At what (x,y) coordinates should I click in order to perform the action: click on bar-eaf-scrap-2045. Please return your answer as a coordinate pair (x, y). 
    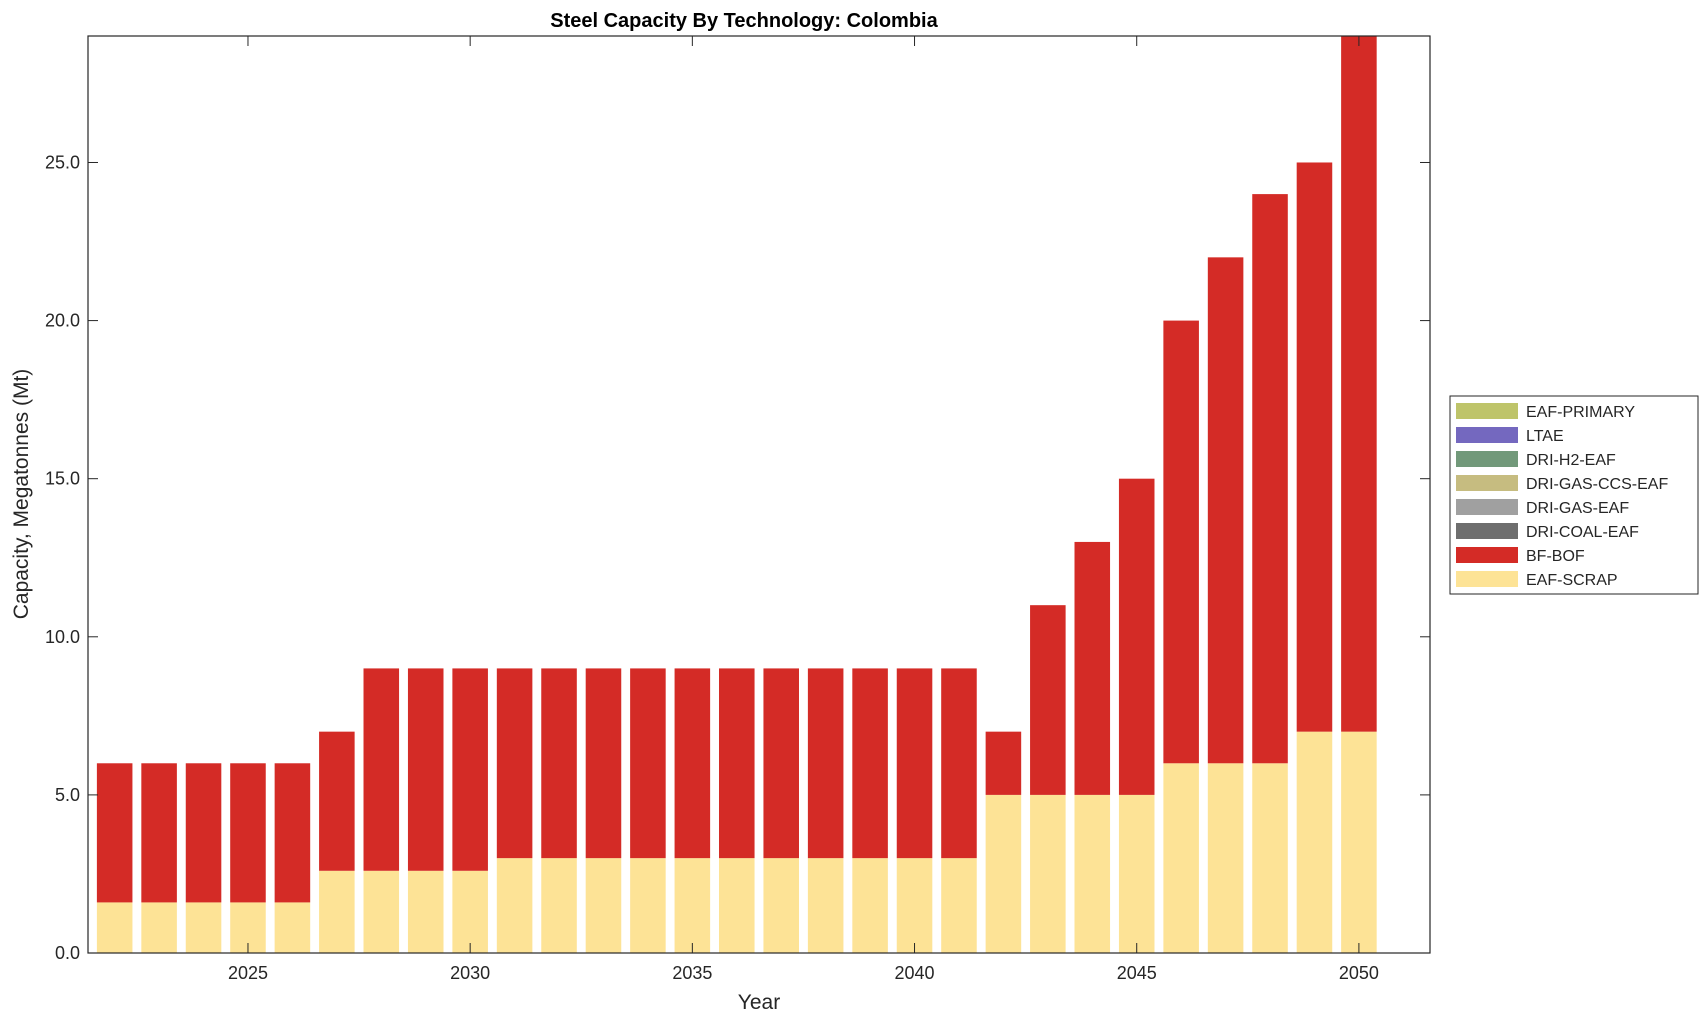
    Looking at the image, I should click on (1136, 873).